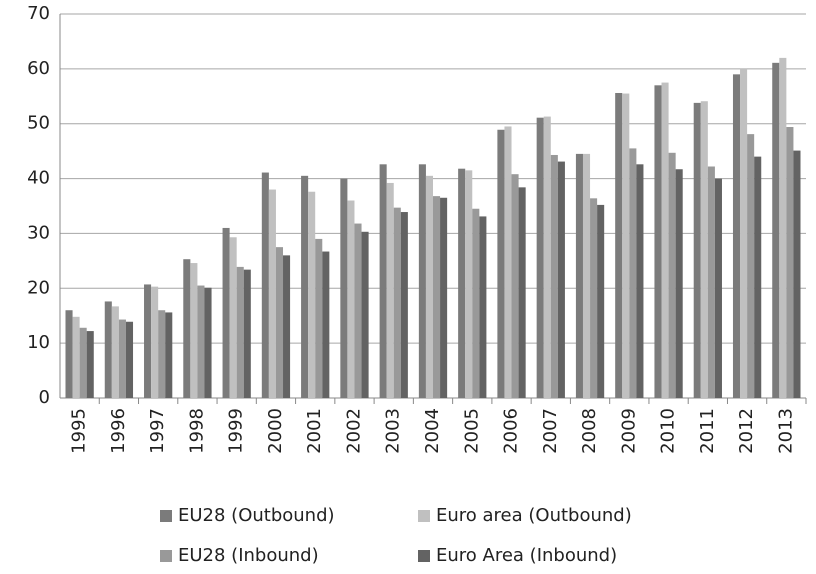  What do you see at coordinates (38, 178) in the screenshot?
I see `y-tick-label: 40` at bounding box center [38, 178].